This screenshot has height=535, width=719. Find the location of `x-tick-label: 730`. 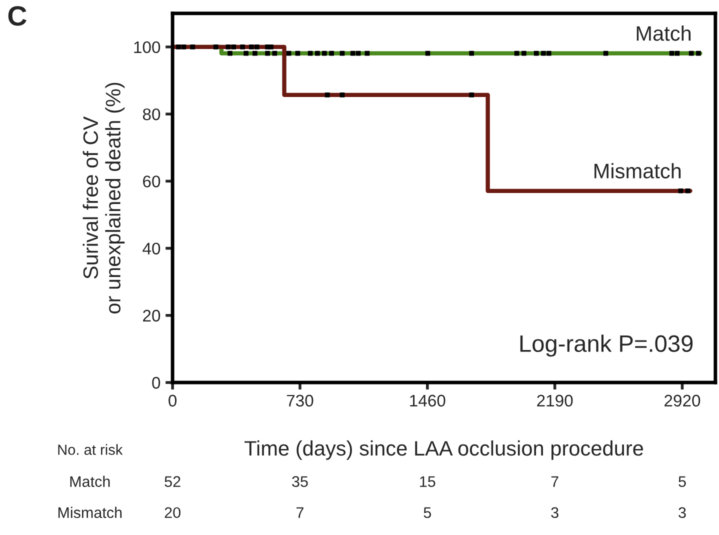

x-tick-label: 730 is located at coordinates (300, 400).